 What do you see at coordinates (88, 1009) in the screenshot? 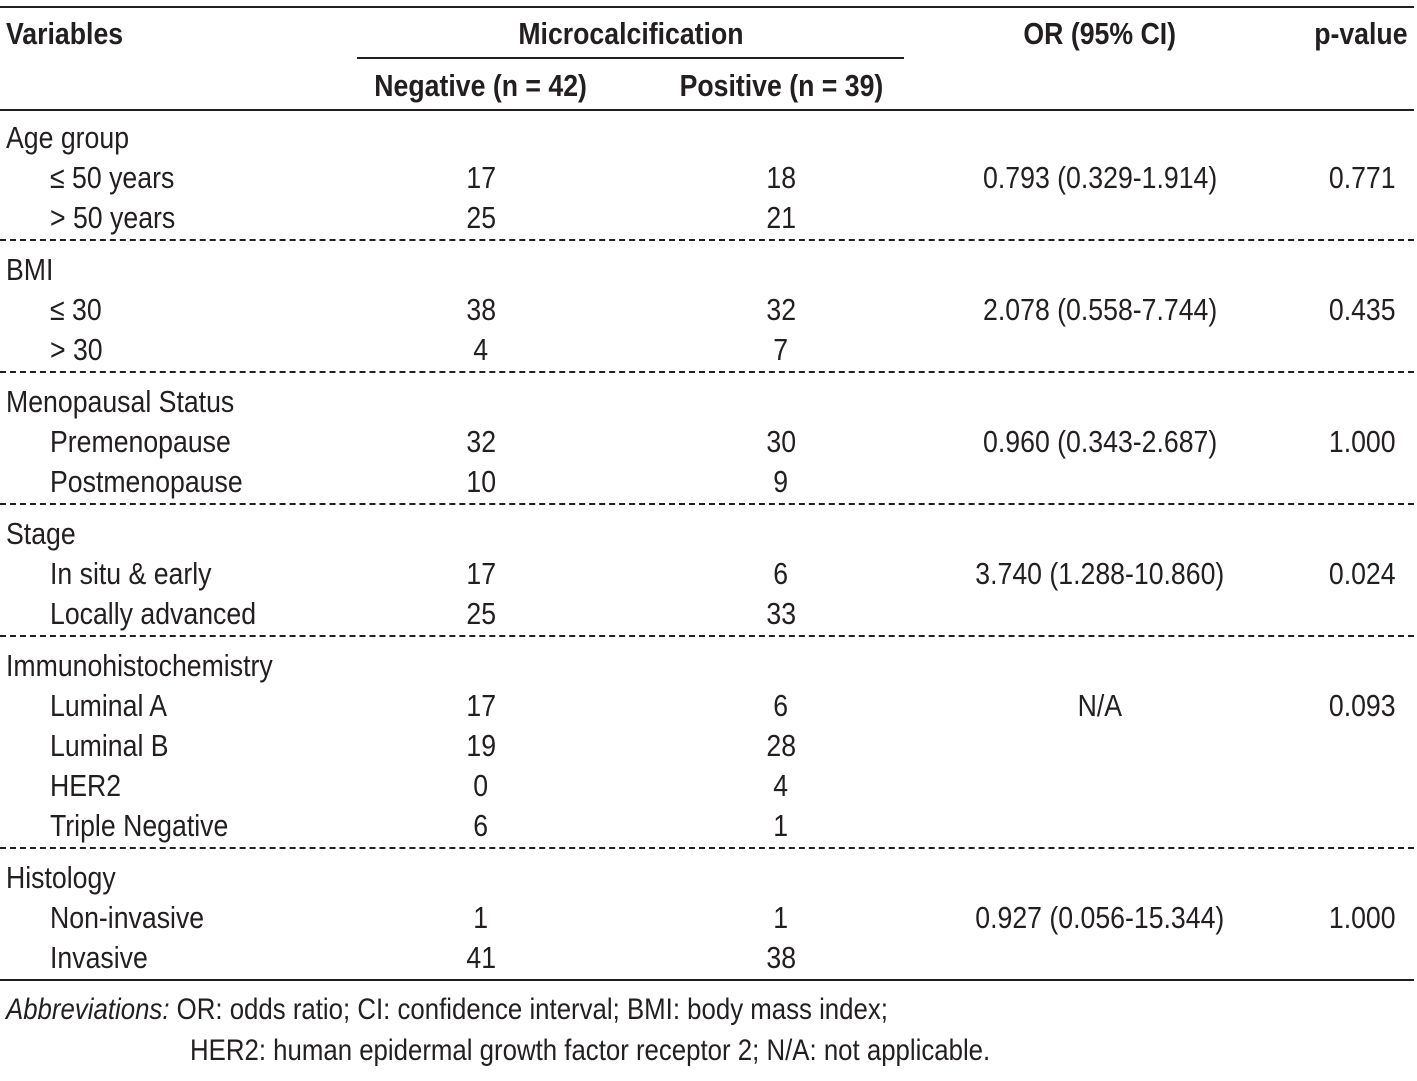
I see `footnote-prefix: Abbreviations:` at bounding box center [88, 1009].